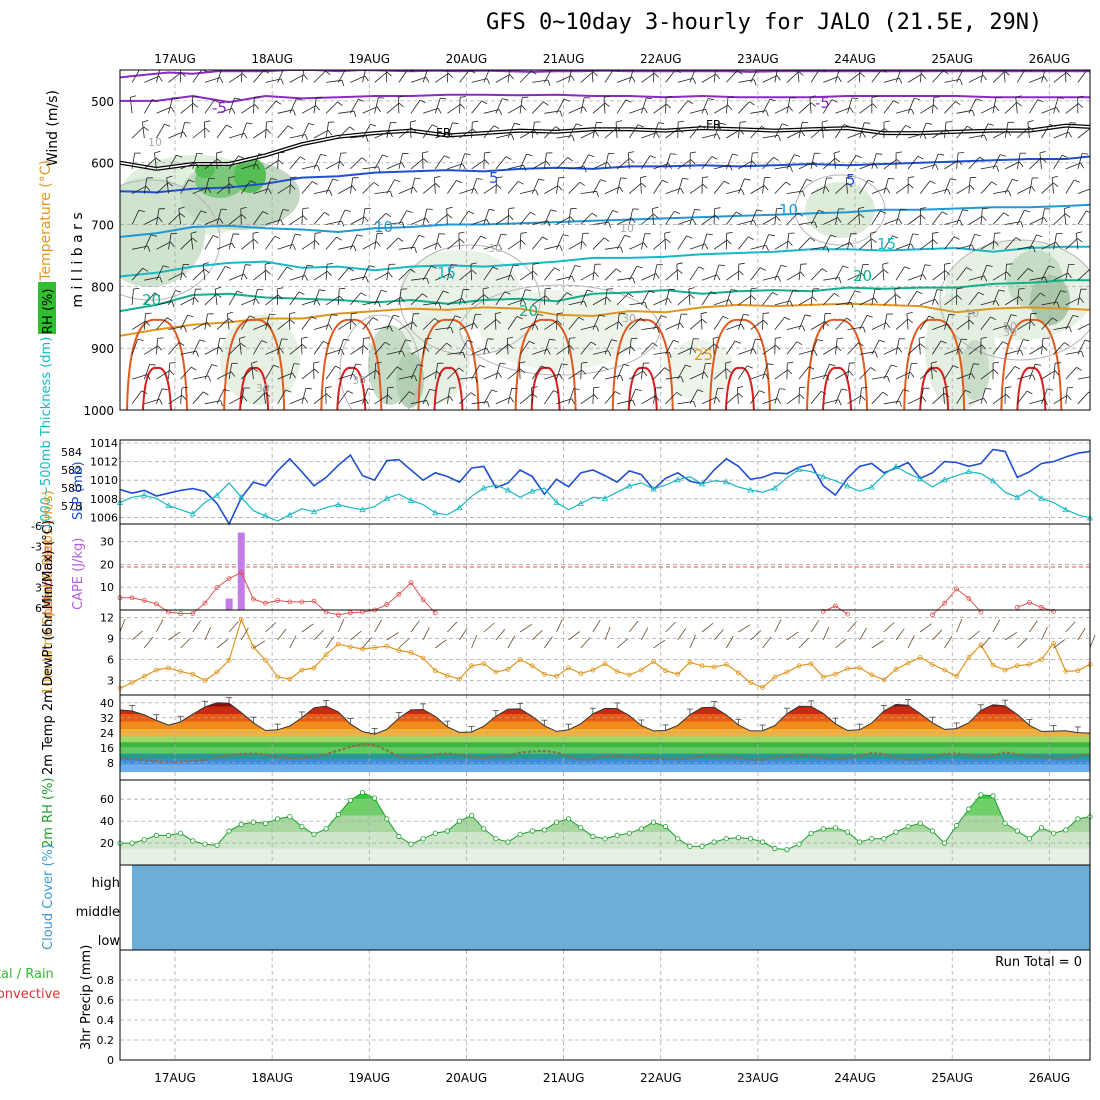 The height and width of the screenshot is (1100, 1100). What do you see at coordinates (545, 364) in the screenshot?
I see `warm-contour` at bounding box center [545, 364].